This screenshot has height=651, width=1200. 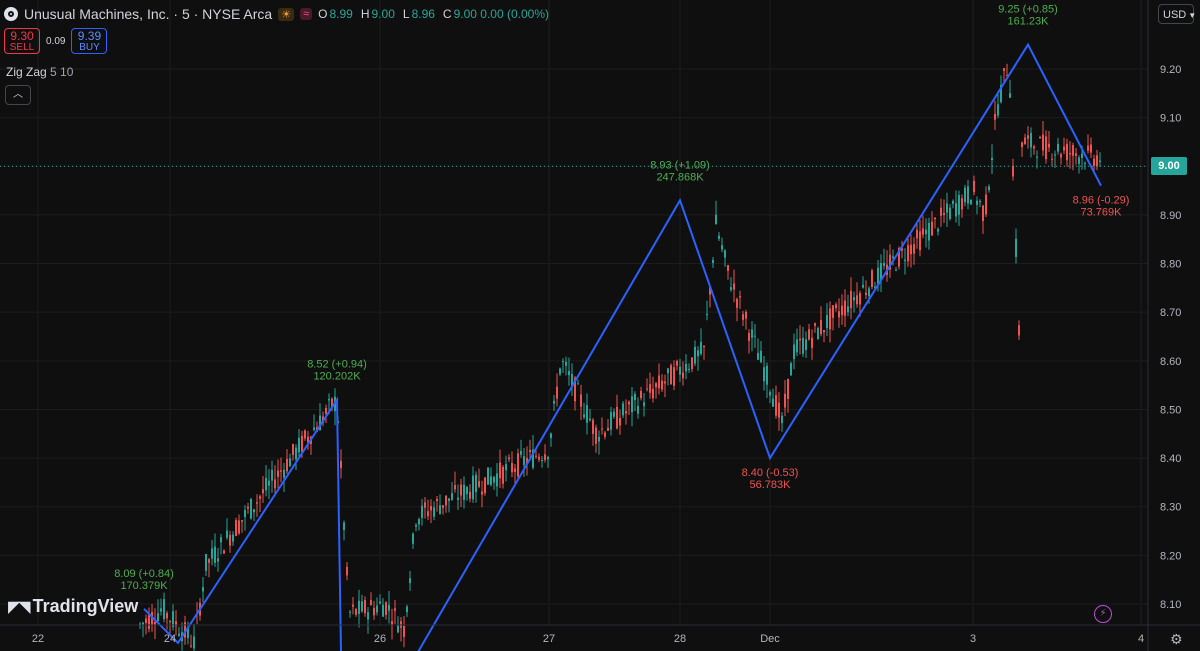 What do you see at coordinates (680, 177) in the screenshot?
I see `zigzag-volume-5: 247.868K` at bounding box center [680, 177].